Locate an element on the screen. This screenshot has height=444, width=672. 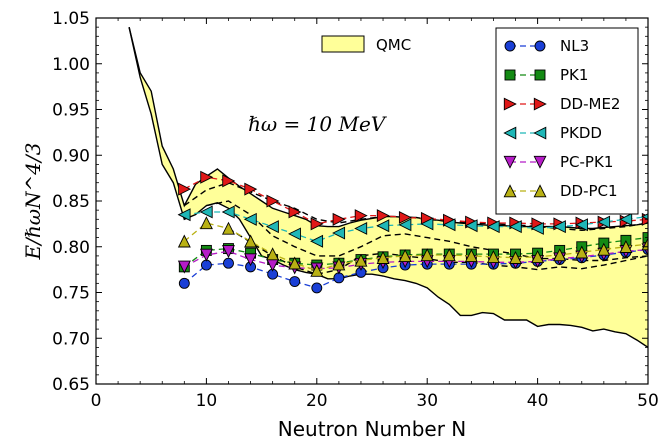
y-tick-label: 0.65 is located at coordinates (71, 385).